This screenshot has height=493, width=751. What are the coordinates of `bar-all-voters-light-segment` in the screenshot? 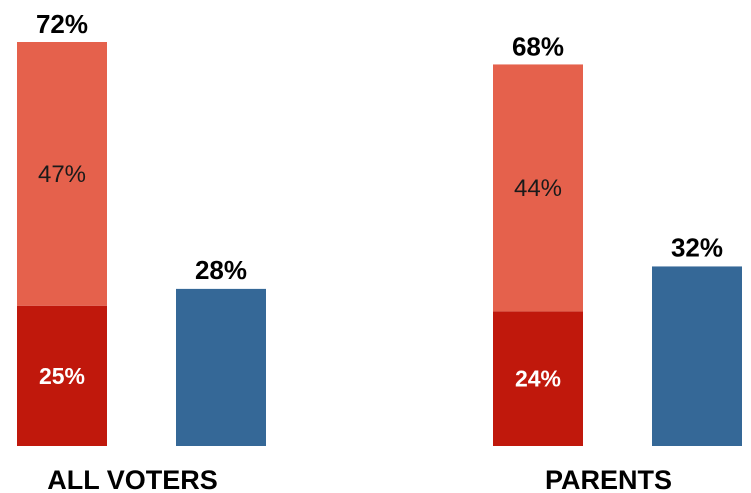 It's located at (62, 174).